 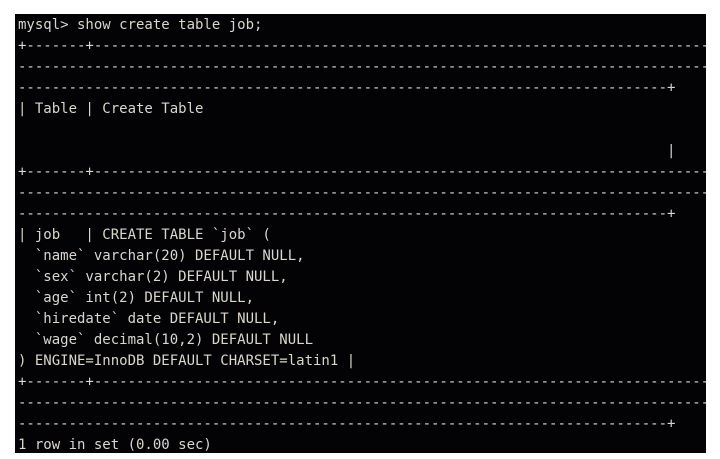 I want to click on command-prompt-line: mysql> show create table job;, so click(x=140, y=25).